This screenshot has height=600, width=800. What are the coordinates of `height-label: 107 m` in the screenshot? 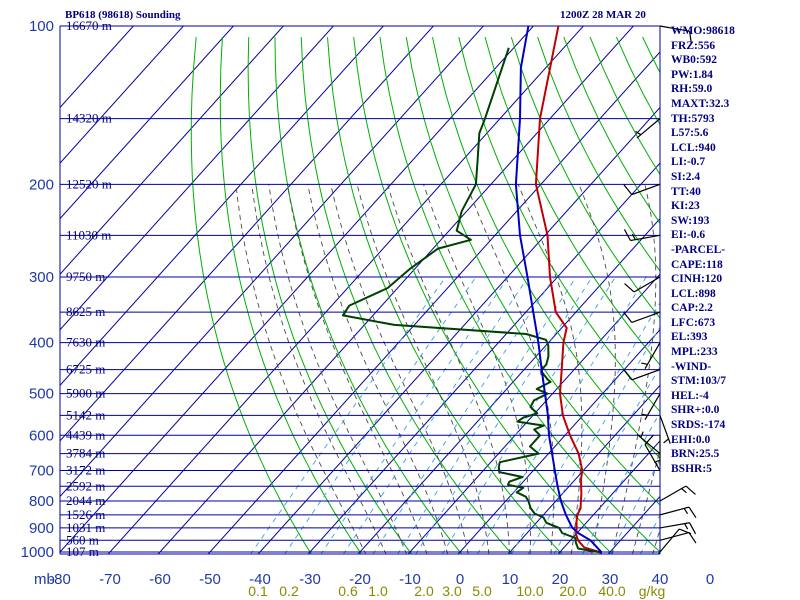 It's located at (82, 551).